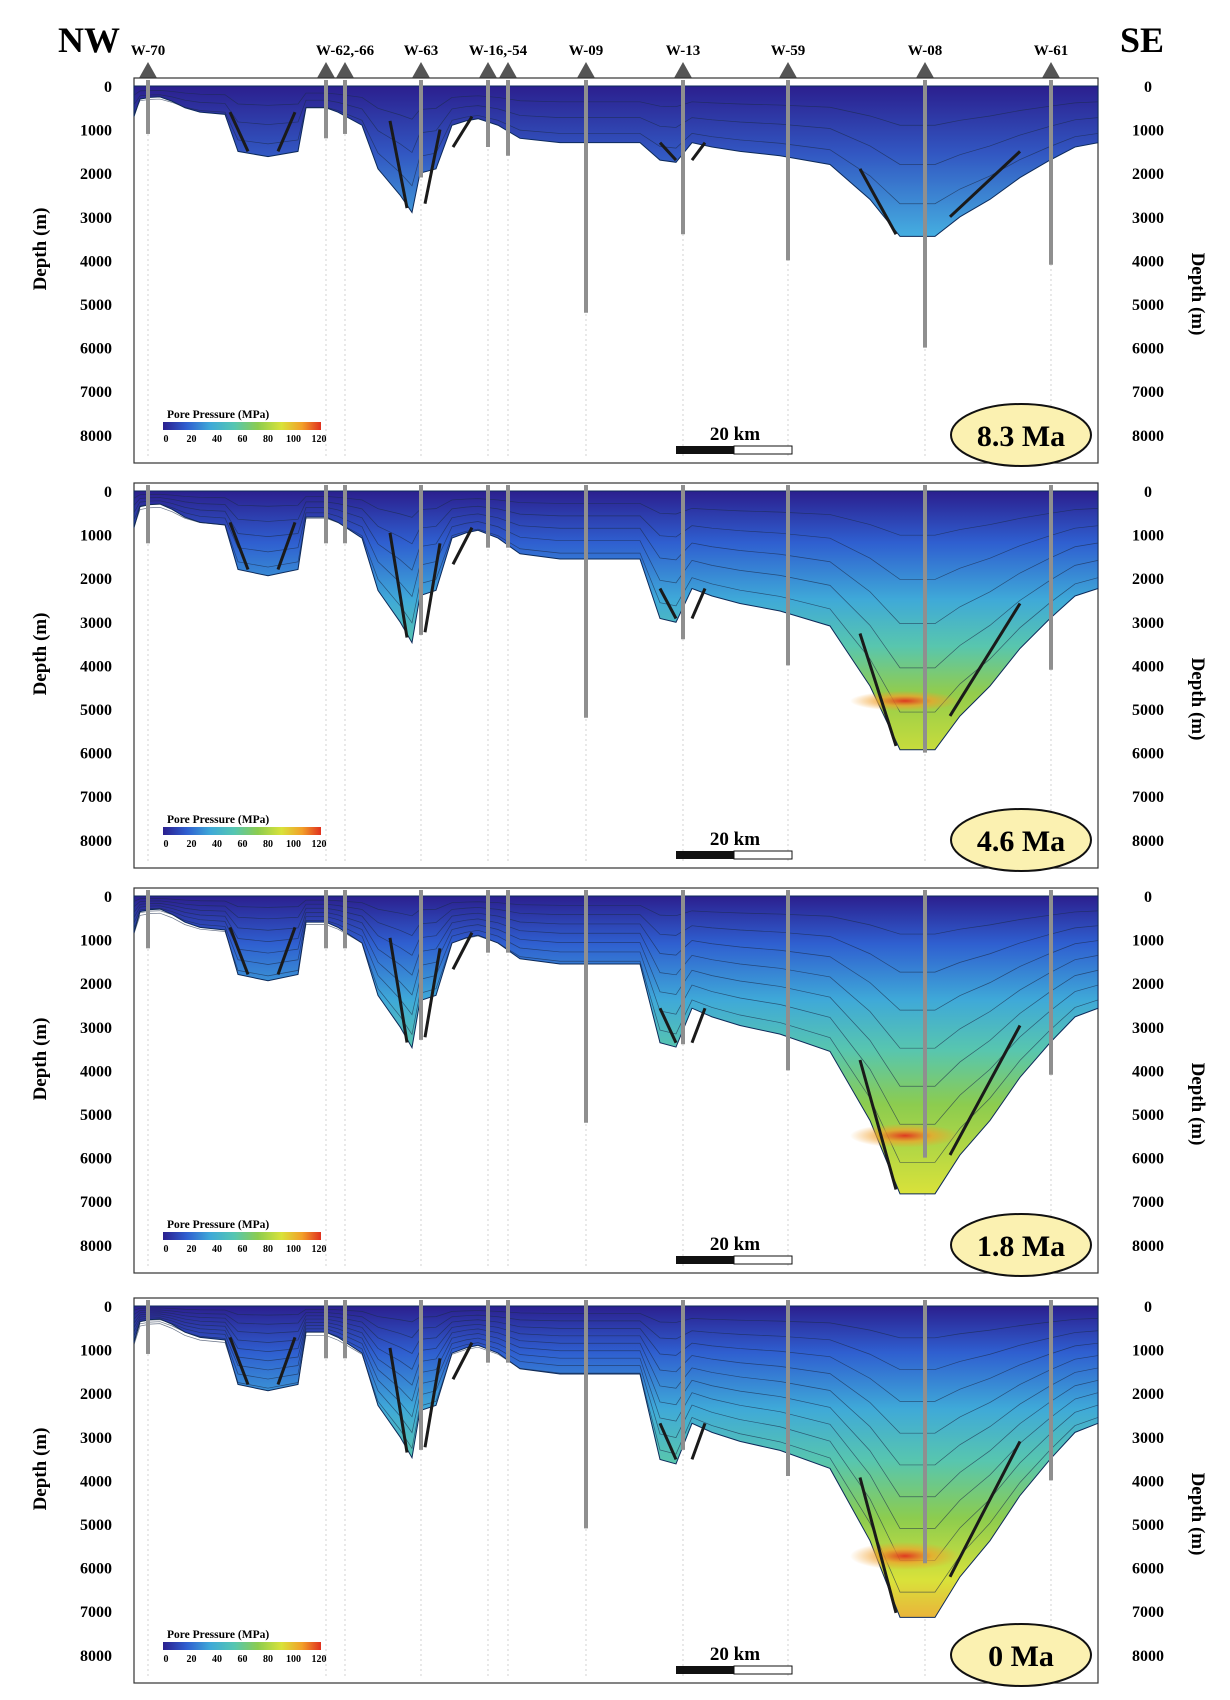 This screenshot has height=1700, width=1230. What do you see at coordinates (586, 51) in the screenshot?
I see `well-label: W-09` at bounding box center [586, 51].